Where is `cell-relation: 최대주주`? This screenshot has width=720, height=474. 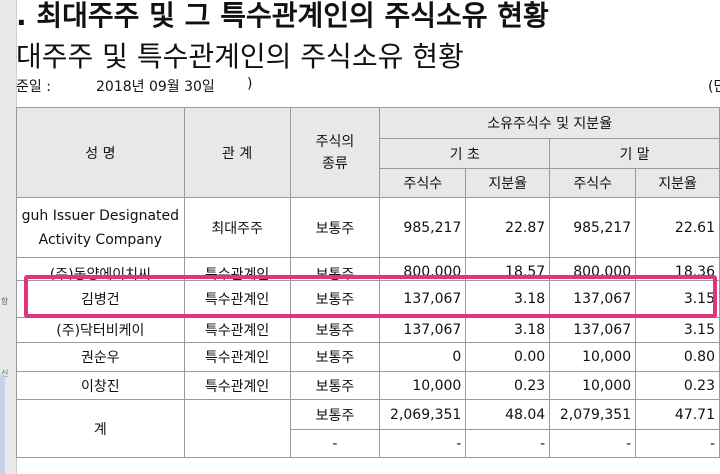 cell-relation: 최대주주 is located at coordinates (237, 227).